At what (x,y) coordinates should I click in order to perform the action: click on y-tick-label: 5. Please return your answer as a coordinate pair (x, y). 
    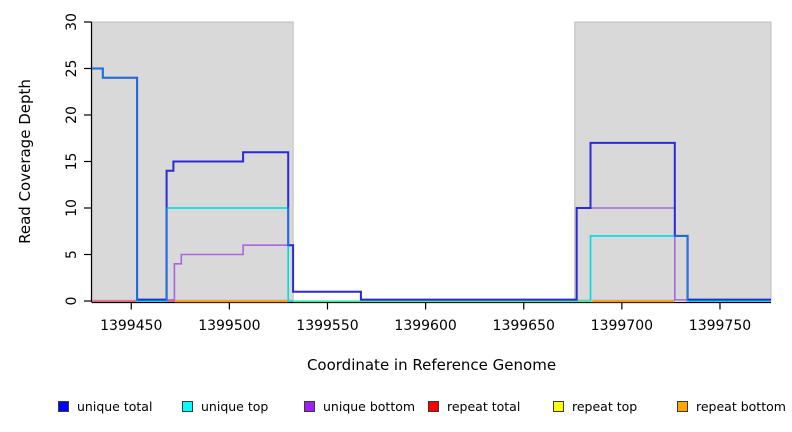
    Looking at the image, I should click on (72, 254).